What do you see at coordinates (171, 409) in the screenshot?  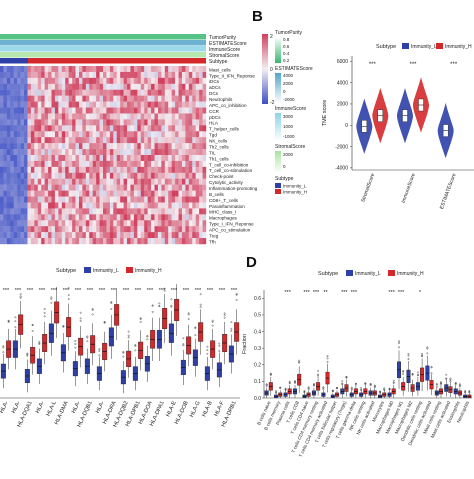 I see `box-x-tick-label: HLA-E` at bounding box center [171, 409].